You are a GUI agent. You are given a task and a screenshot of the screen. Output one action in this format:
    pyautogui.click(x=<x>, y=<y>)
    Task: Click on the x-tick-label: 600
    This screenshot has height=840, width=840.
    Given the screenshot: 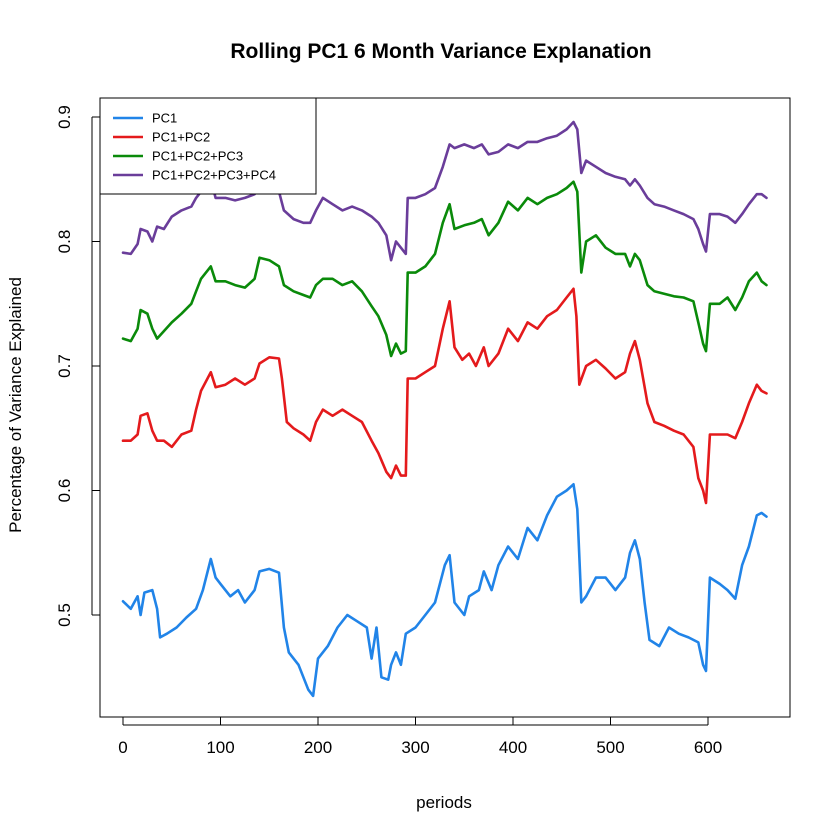 What is the action you would take?
    pyautogui.click(x=708, y=747)
    